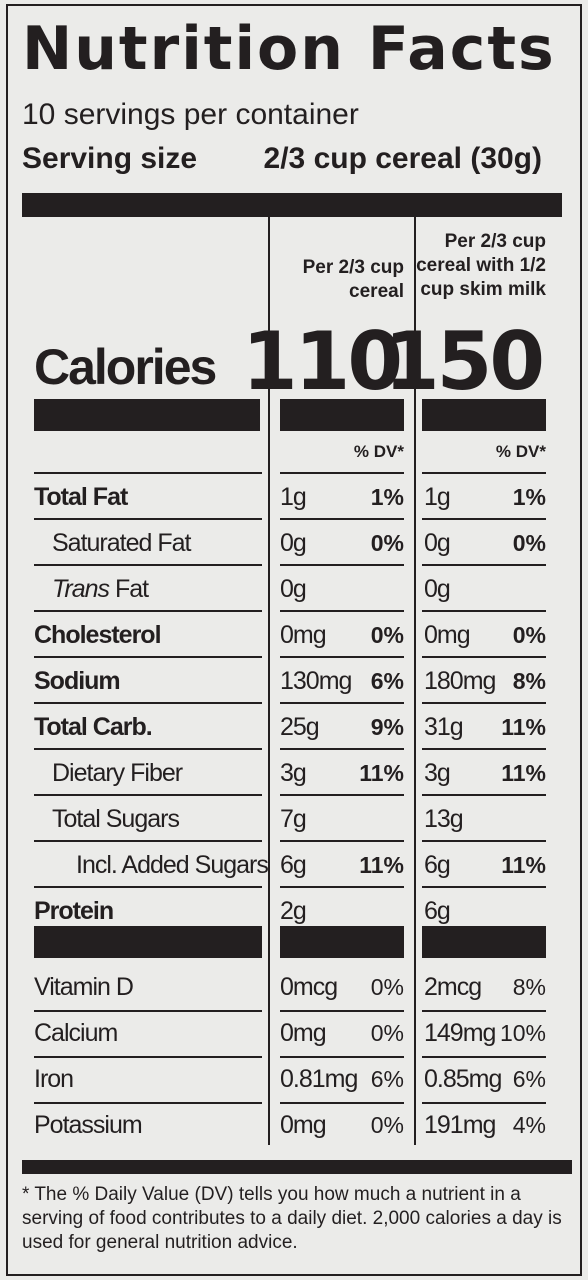 The width and height of the screenshot is (588, 1280). What do you see at coordinates (353, 280) in the screenshot?
I see `column-header-cereal: Per 2/3 cup cereal` at bounding box center [353, 280].